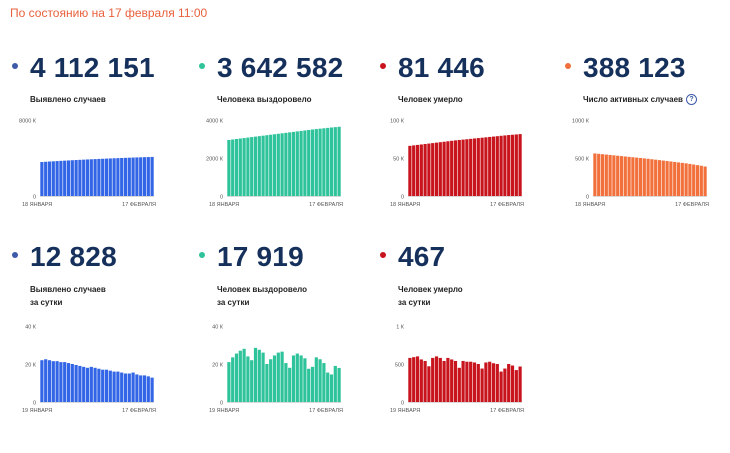  Describe the element at coordinates (28, 122) in the screenshot. I see `y-tick-label: 8000 К` at that location.